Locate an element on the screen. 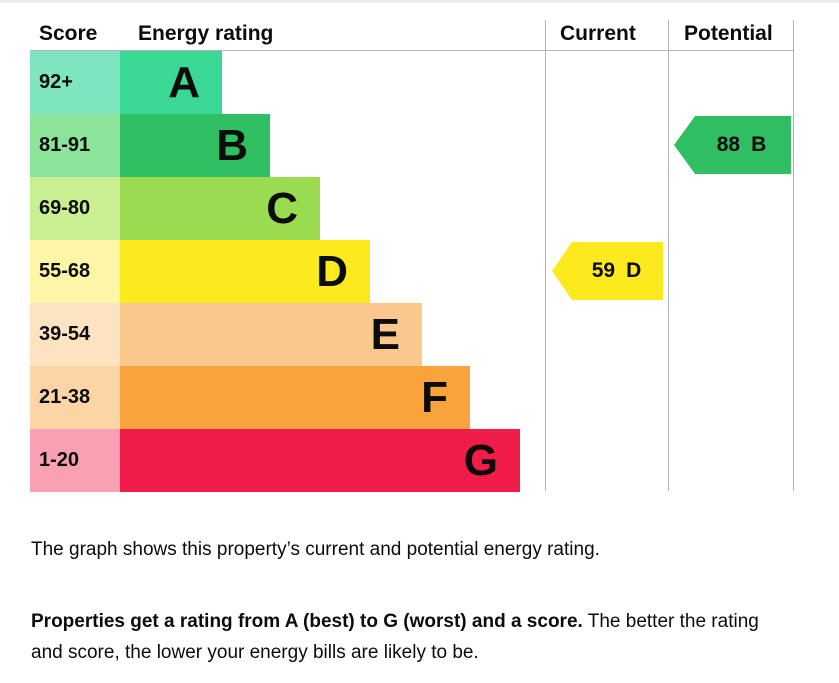 The image size is (839, 683). score-header: Score is located at coordinates (68, 33).